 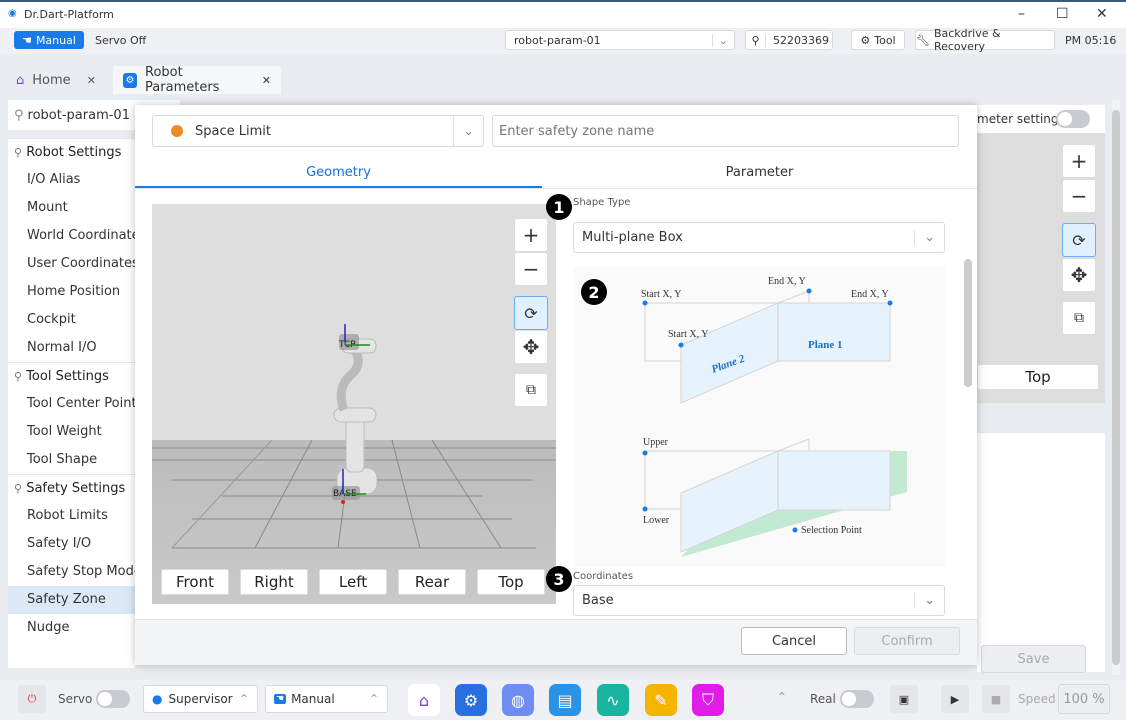 What do you see at coordinates (67, 515) in the screenshot?
I see `sidebar-item: Robot Limits` at bounding box center [67, 515].